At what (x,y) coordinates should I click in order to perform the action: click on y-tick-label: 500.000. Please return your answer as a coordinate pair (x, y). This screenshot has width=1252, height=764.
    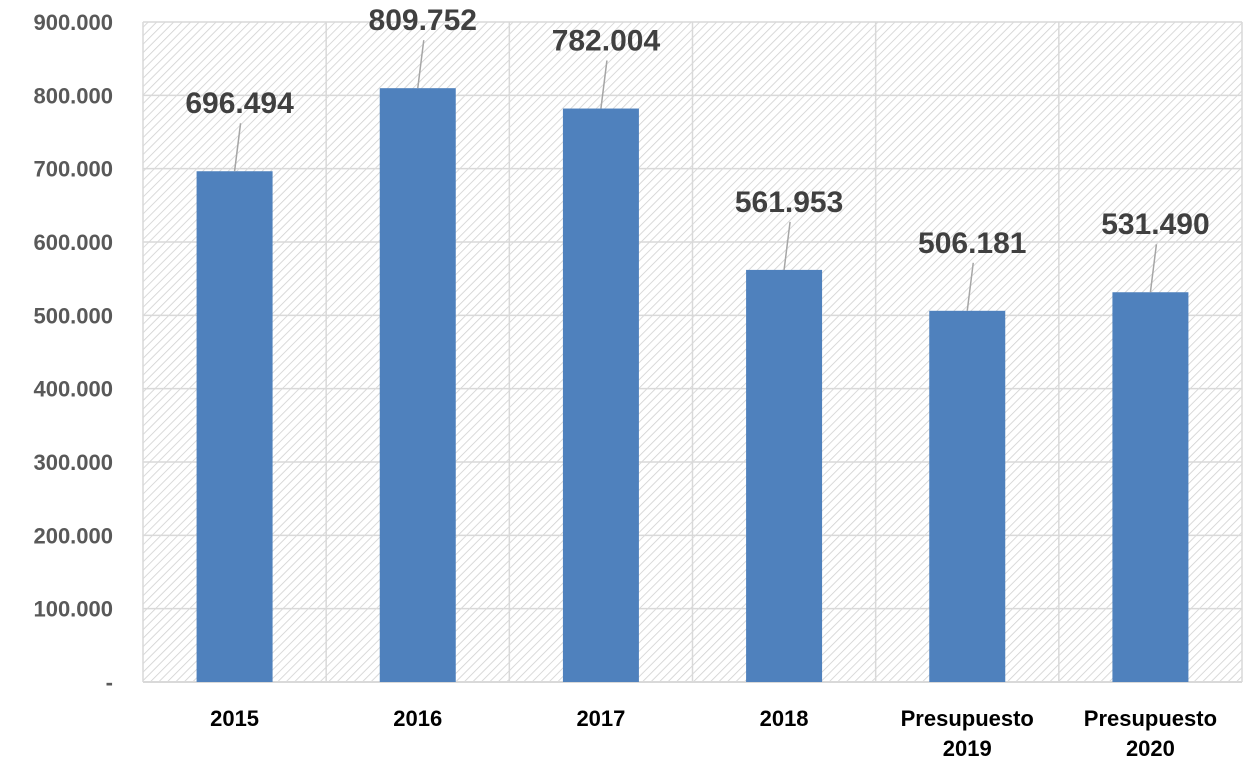
    Looking at the image, I should click on (73, 315).